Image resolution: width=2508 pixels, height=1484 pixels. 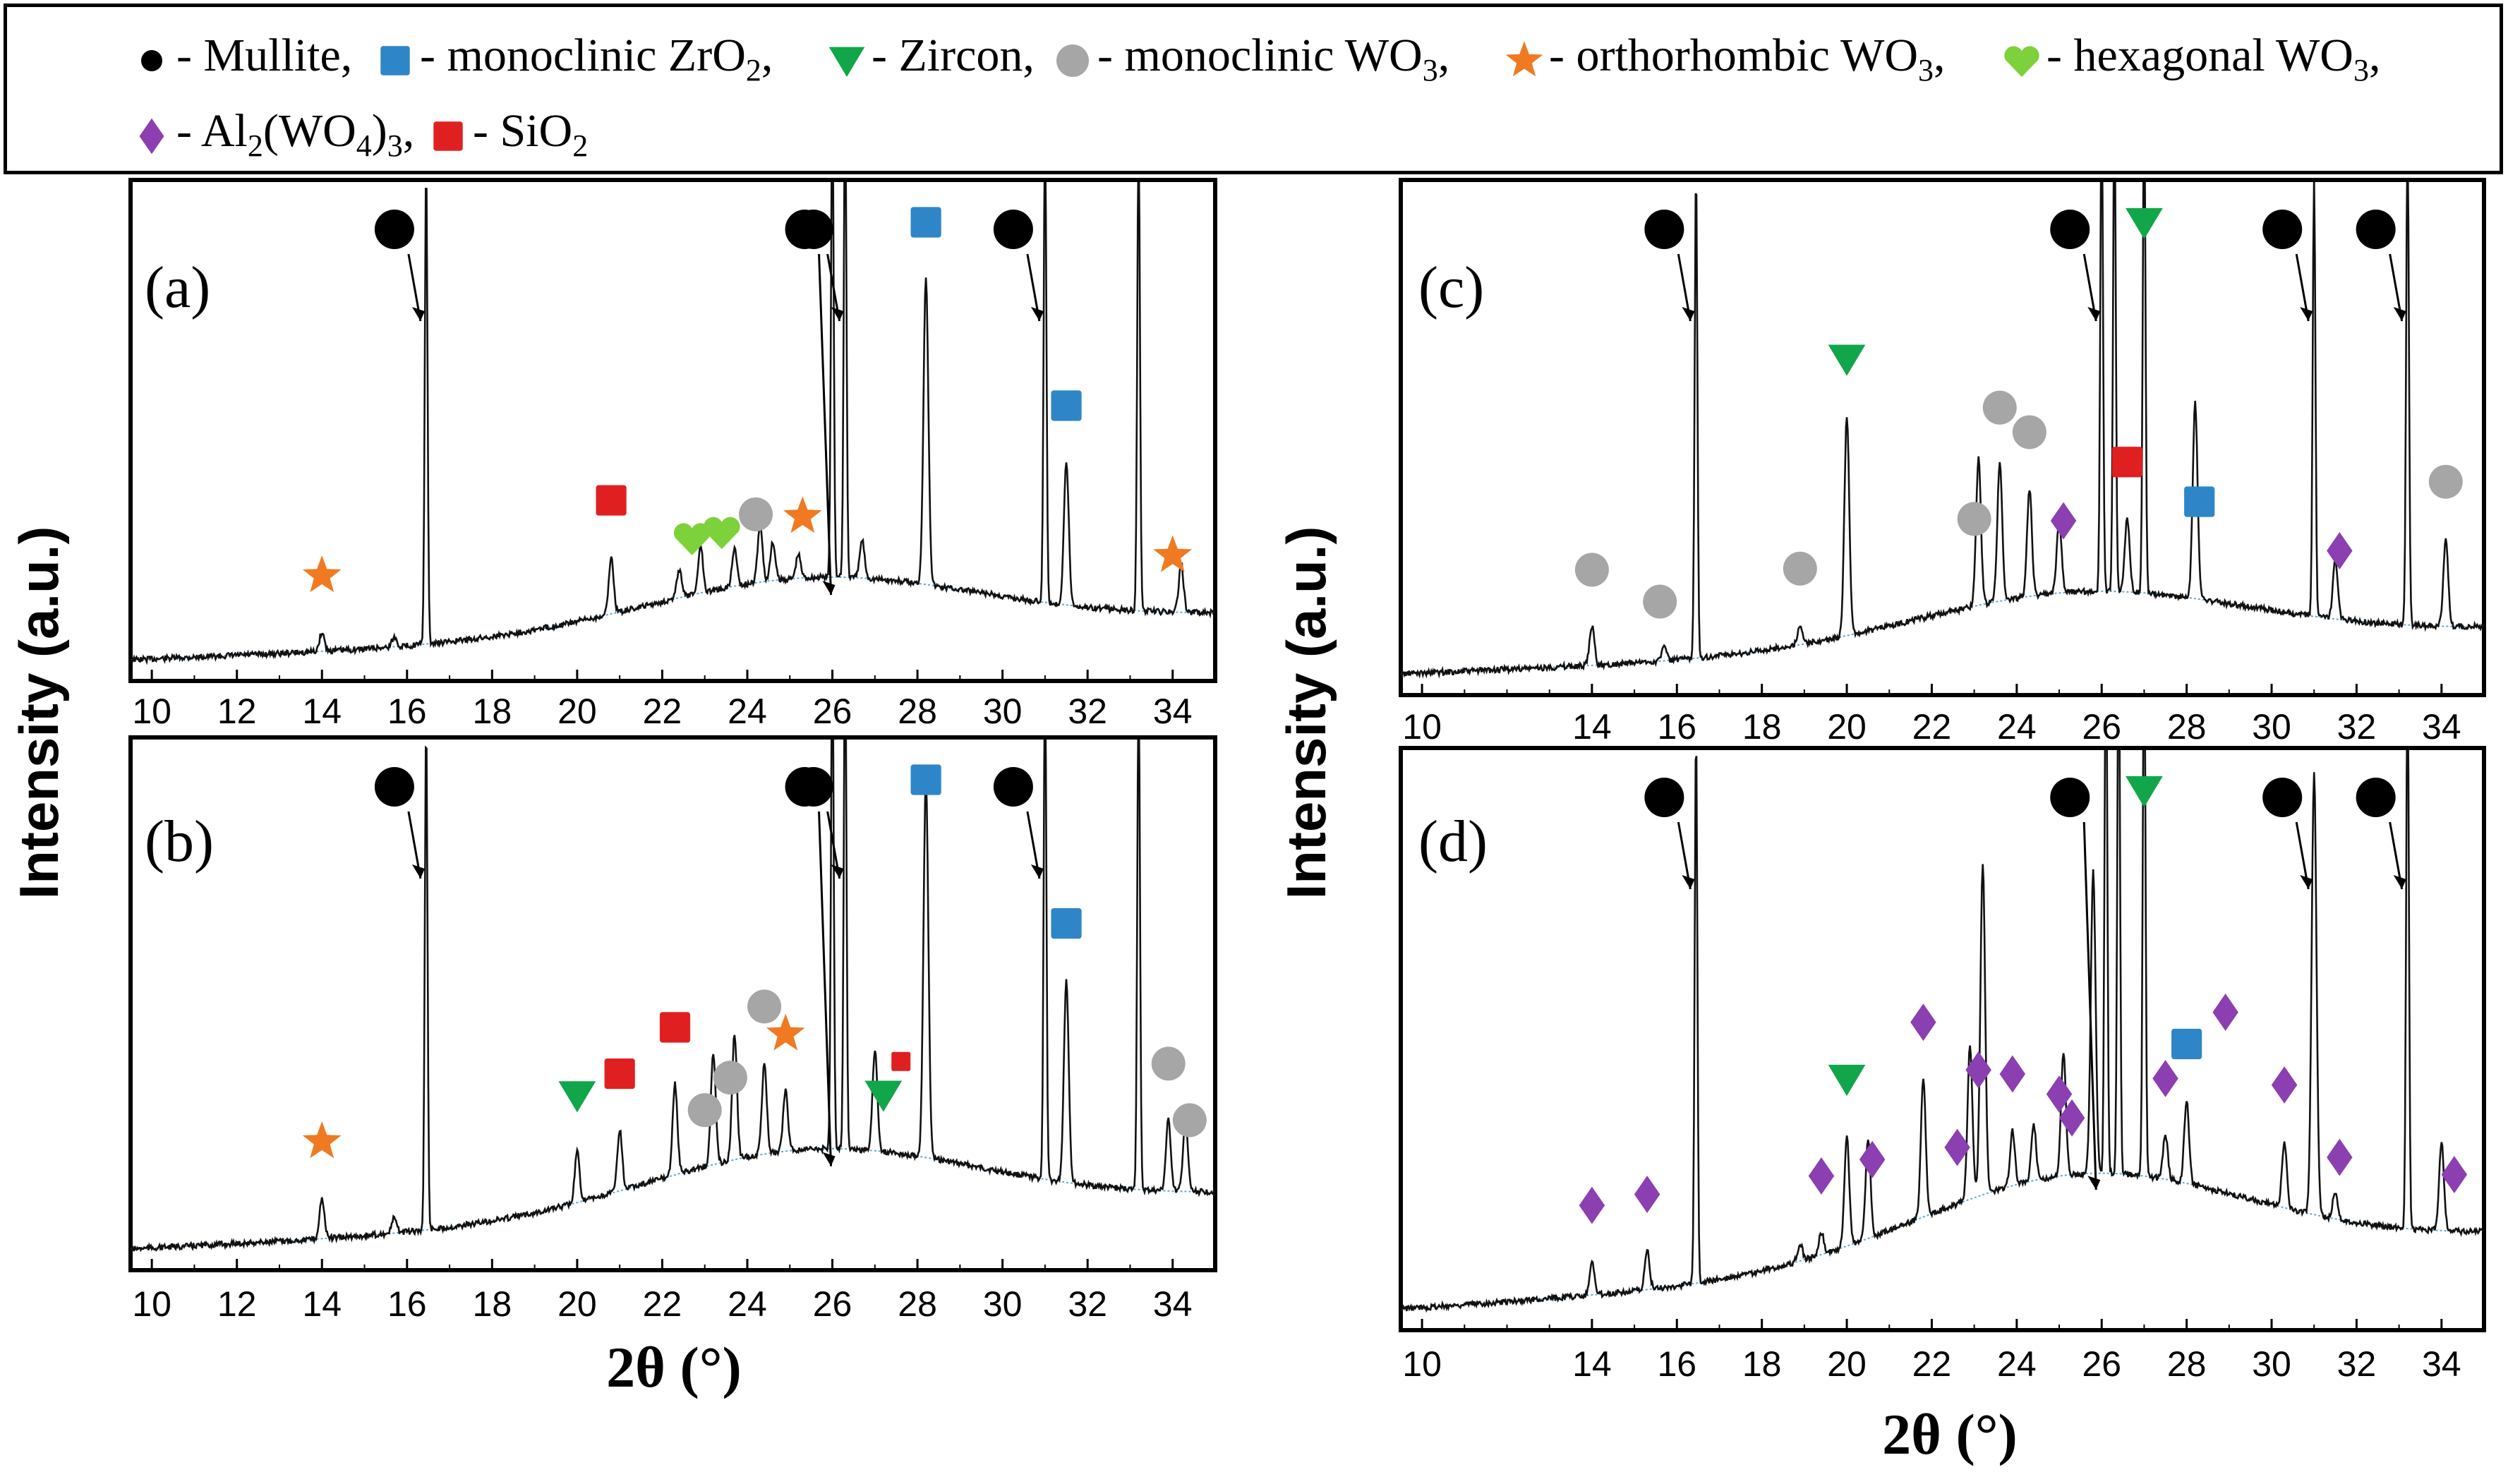 I want to click on legend-label-mono_wo3: - monoclinic WO3,, so click(x=1273, y=59).